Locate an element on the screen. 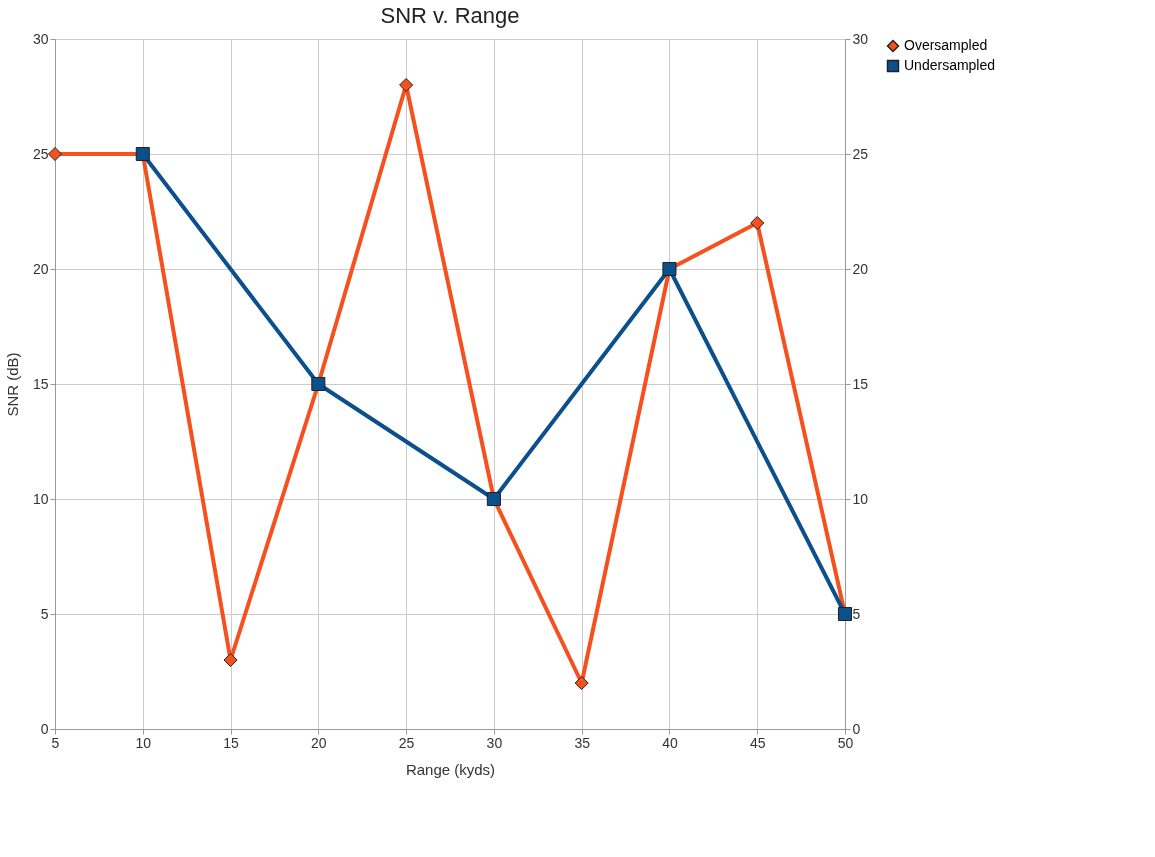 This screenshot has width=1155, height=857. x-tick-label: 15 is located at coordinates (231, 742).